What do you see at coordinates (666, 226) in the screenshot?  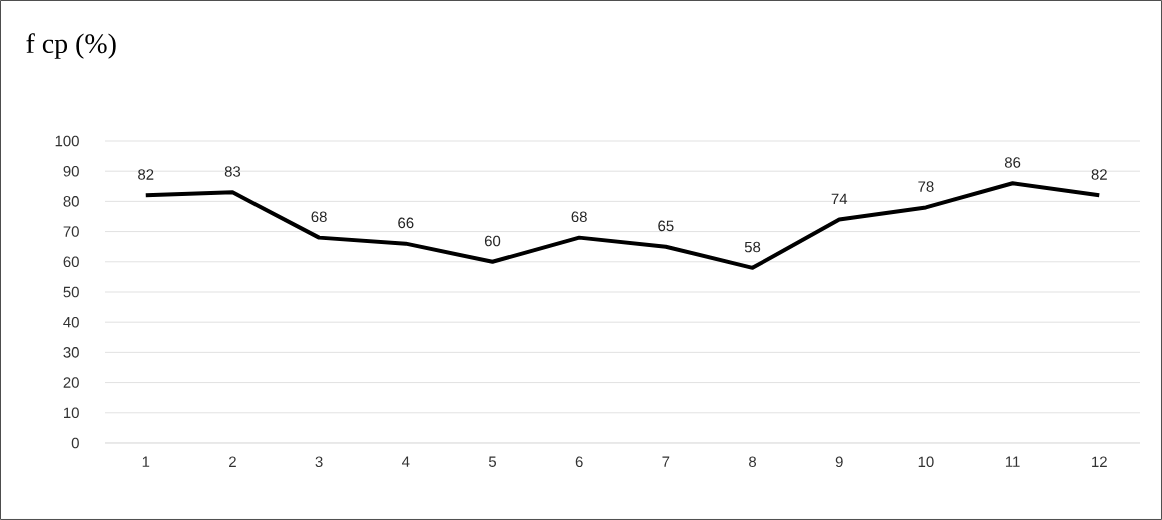 I see `data-label: 65` at bounding box center [666, 226].